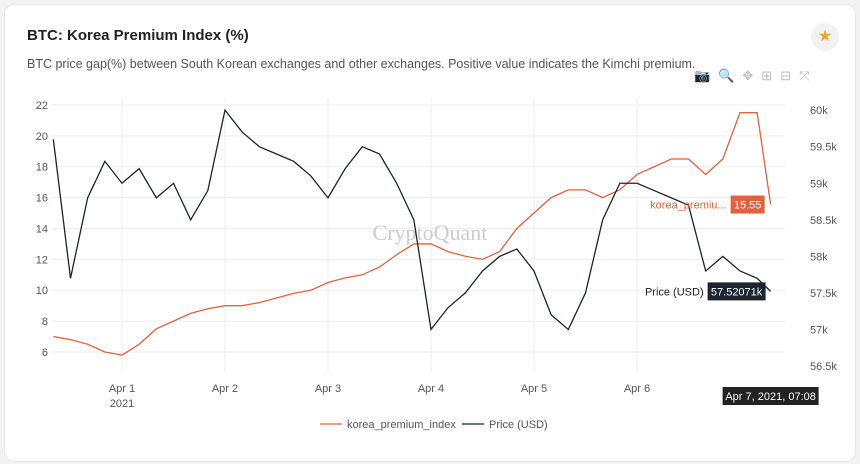 The height and width of the screenshot is (464, 860). What do you see at coordinates (42, 260) in the screenshot?
I see `y-left-tick: 12` at bounding box center [42, 260].